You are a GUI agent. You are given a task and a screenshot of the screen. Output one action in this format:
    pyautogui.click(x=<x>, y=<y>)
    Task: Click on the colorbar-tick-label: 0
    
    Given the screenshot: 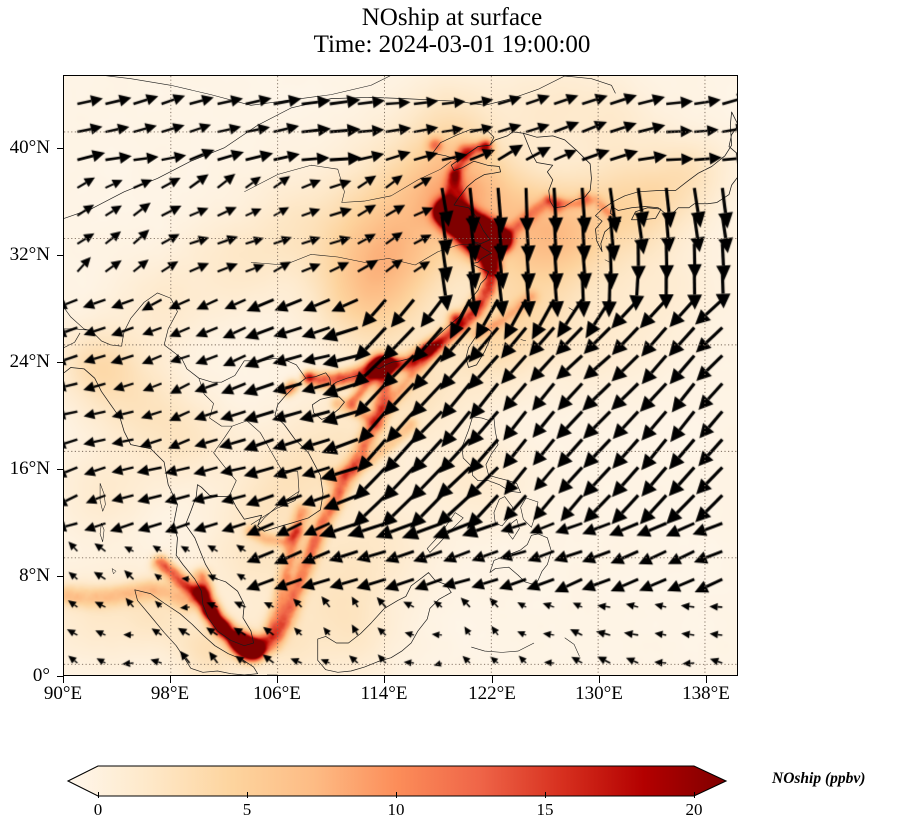 What is the action you would take?
    pyautogui.click(x=98, y=809)
    